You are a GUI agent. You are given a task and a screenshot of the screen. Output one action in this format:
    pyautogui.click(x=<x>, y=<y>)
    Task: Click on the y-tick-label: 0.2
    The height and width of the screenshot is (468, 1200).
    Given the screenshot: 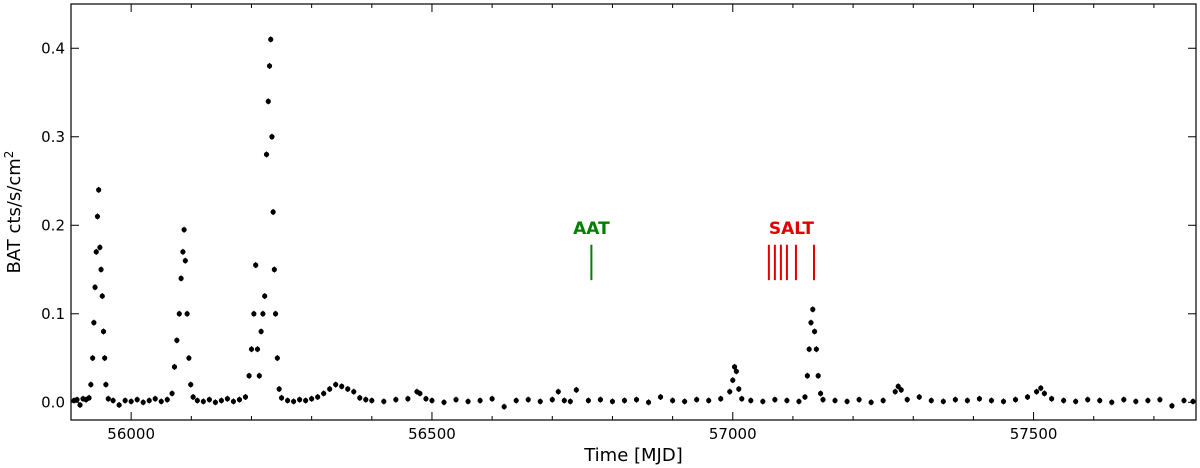 What is the action you would take?
    pyautogui.click(x=53, y=225)
    